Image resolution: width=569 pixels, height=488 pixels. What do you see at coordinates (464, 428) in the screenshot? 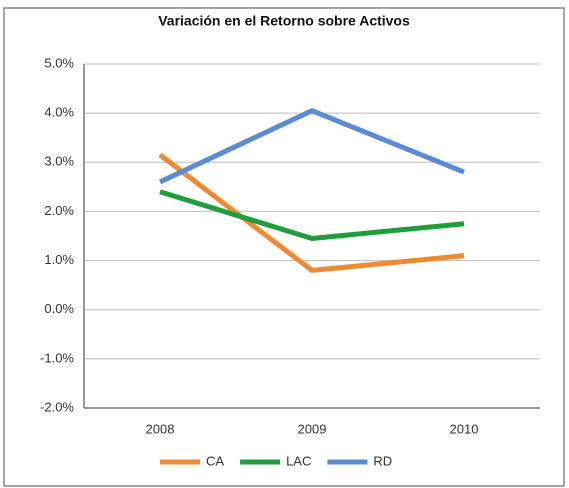
I see `x-tick-label: 2010` at bounding box center [464, 428].